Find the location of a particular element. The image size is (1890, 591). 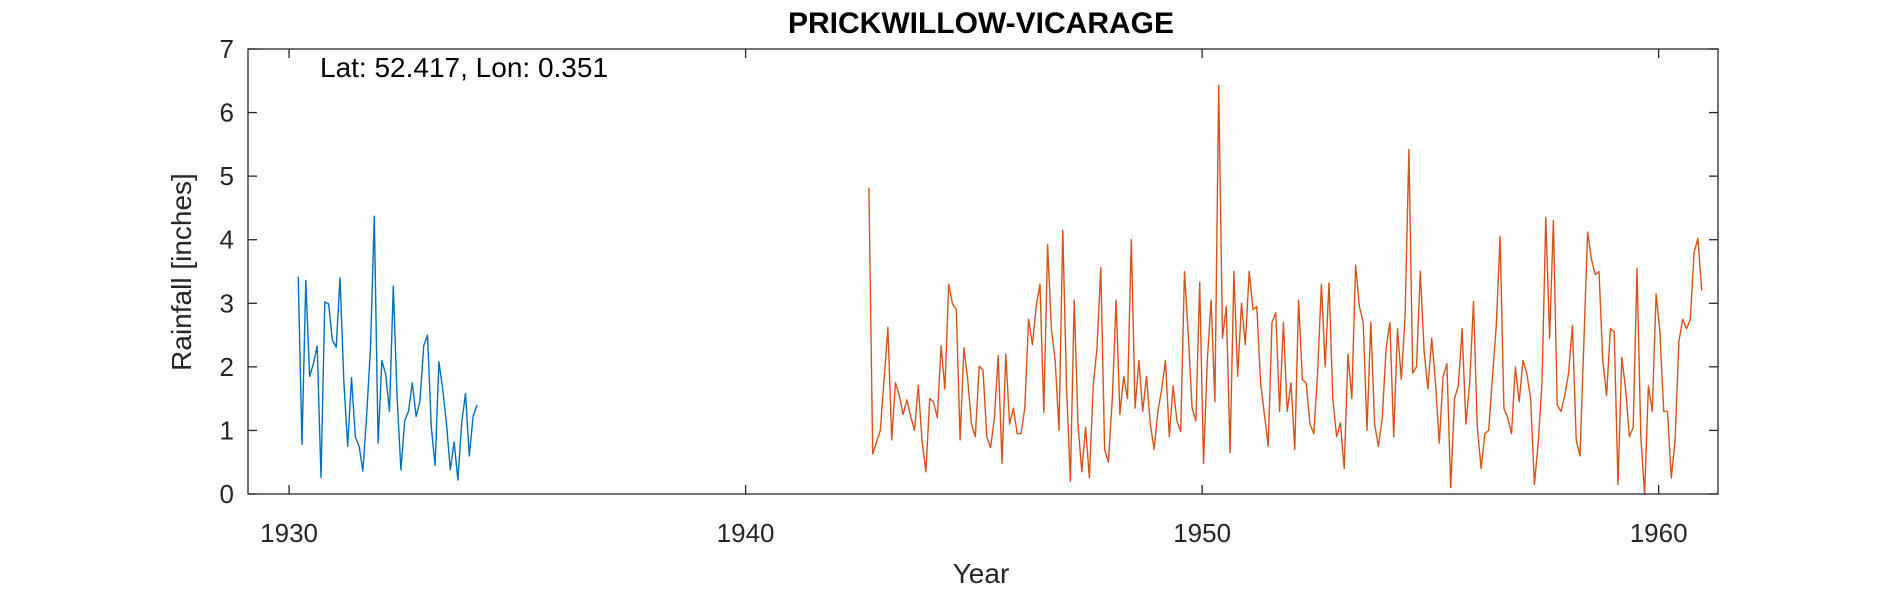

y-tick-label: 6 is located at coordinates (227, 113).